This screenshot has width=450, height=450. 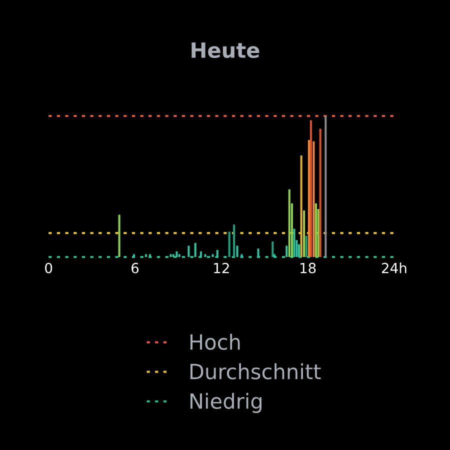 I want to click on chart-title: Heute, so click(x=226, y=50).